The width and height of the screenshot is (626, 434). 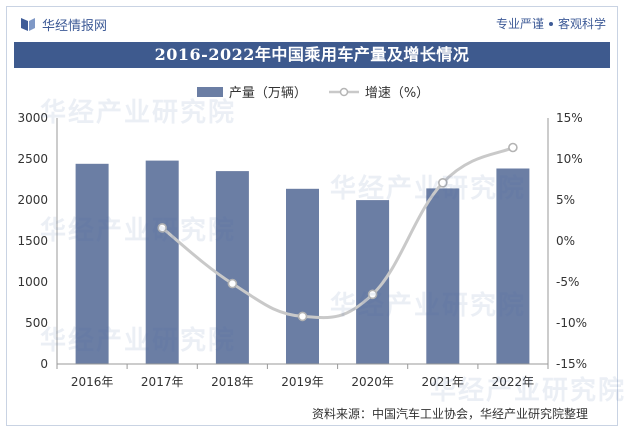 I want to click on bar-2018年, so click(x=232, y=267).